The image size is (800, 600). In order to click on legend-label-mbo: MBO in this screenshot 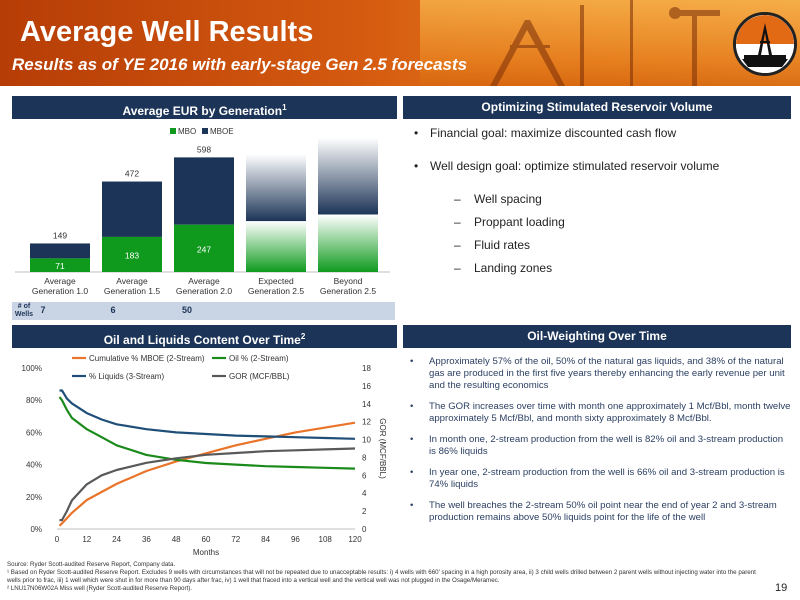, I will do `click(187, 131)`.